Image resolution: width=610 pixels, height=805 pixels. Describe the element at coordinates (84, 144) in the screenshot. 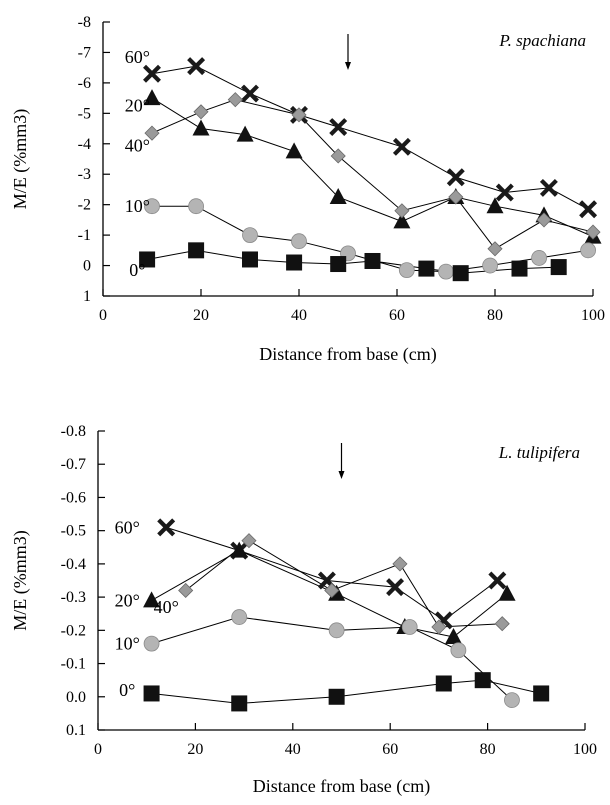

I see `y-tick-label: -4` at that location.